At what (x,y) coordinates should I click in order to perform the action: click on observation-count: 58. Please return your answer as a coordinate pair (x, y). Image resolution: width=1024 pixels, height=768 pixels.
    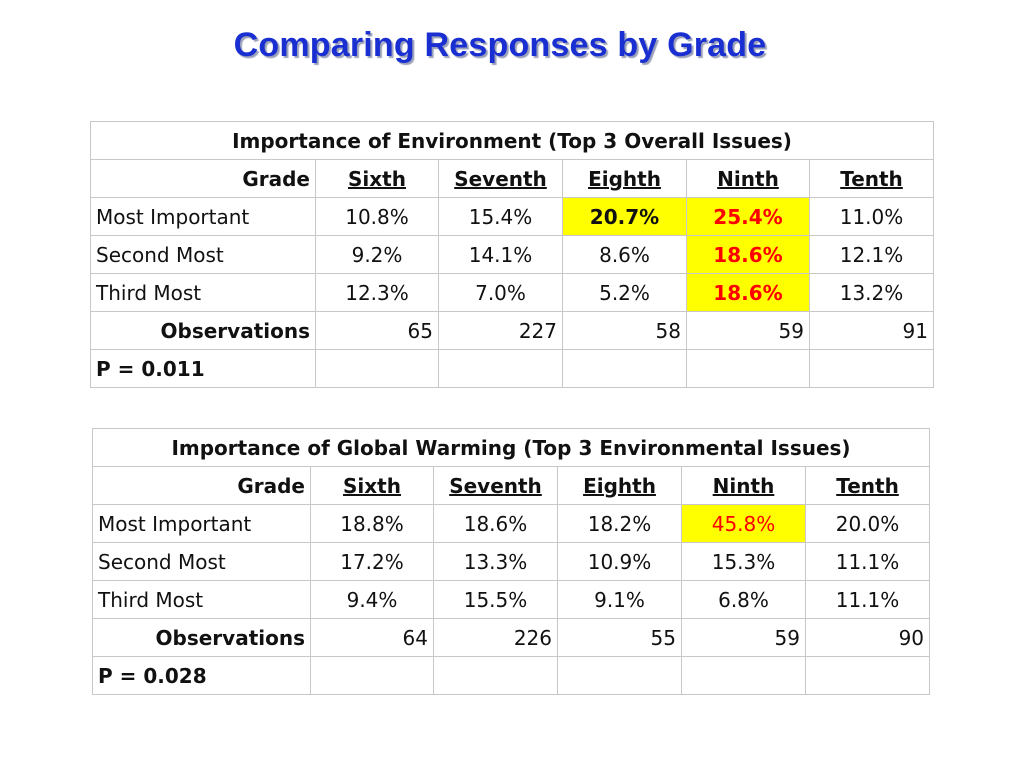
    Looking at the image, I should click on (624, 330).